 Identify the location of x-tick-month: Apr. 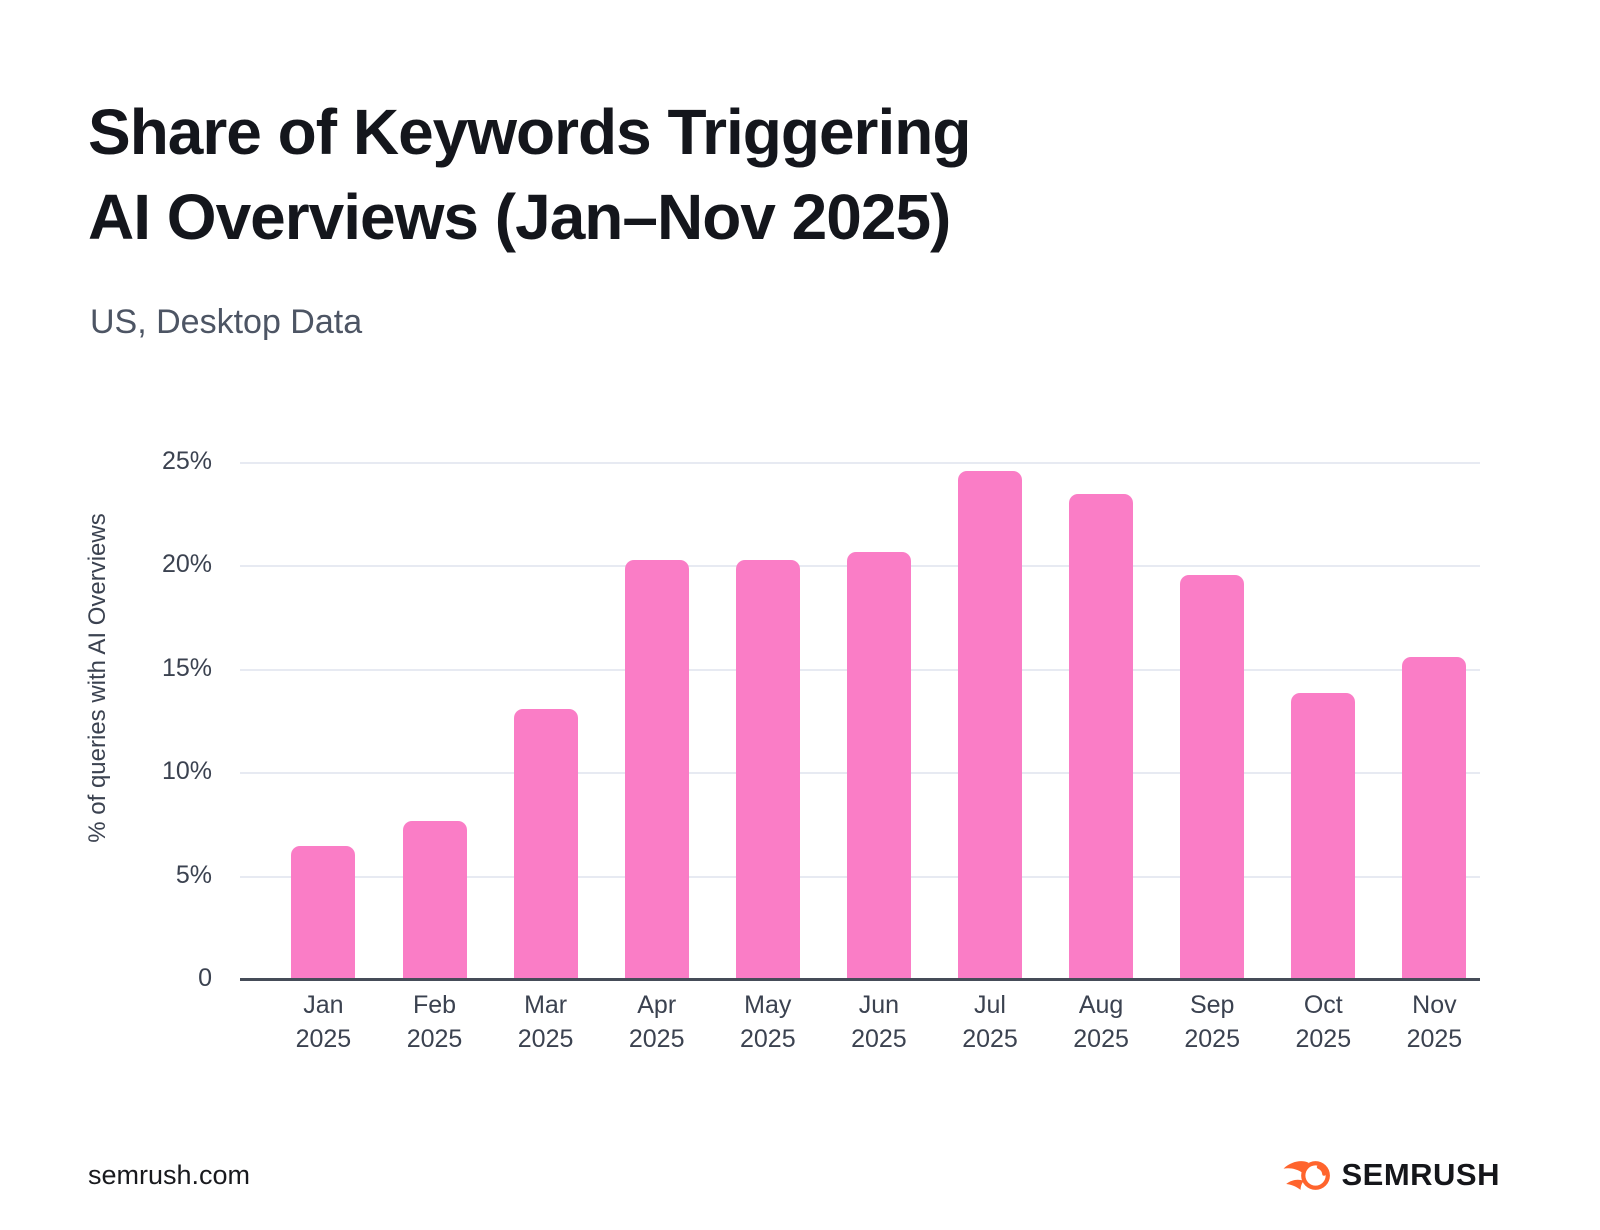
(657, 1005).